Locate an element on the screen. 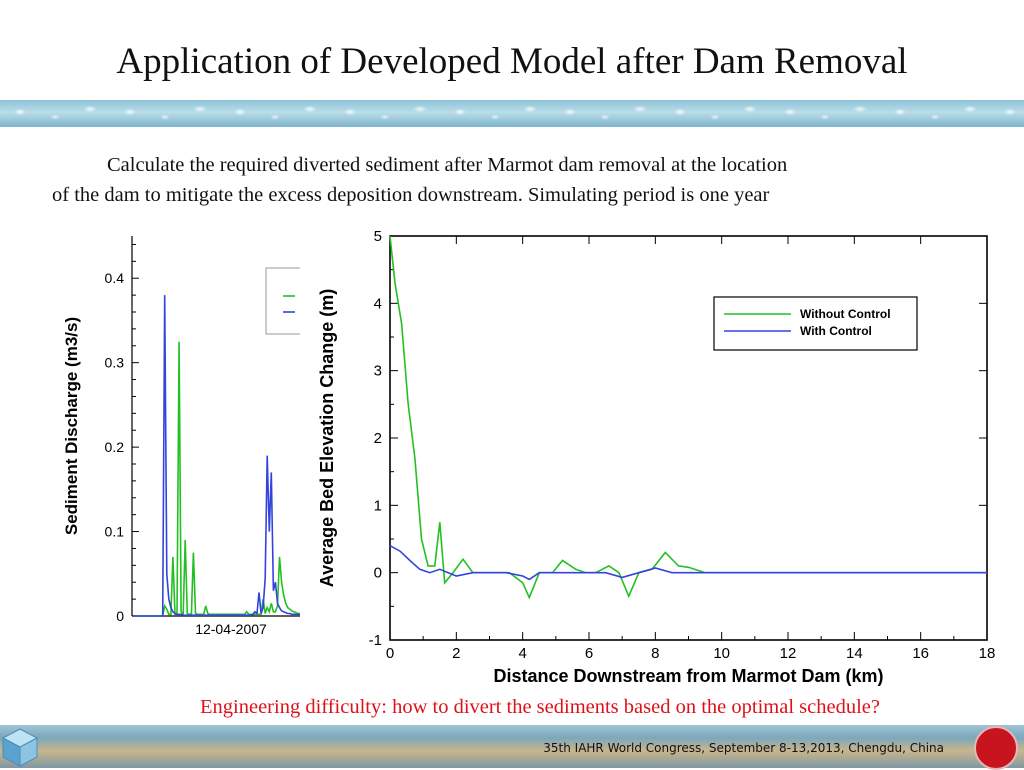 The width and height of the screenshot is (1024, 770). y-tick-label: 4 is located at coordinates (378, 303).